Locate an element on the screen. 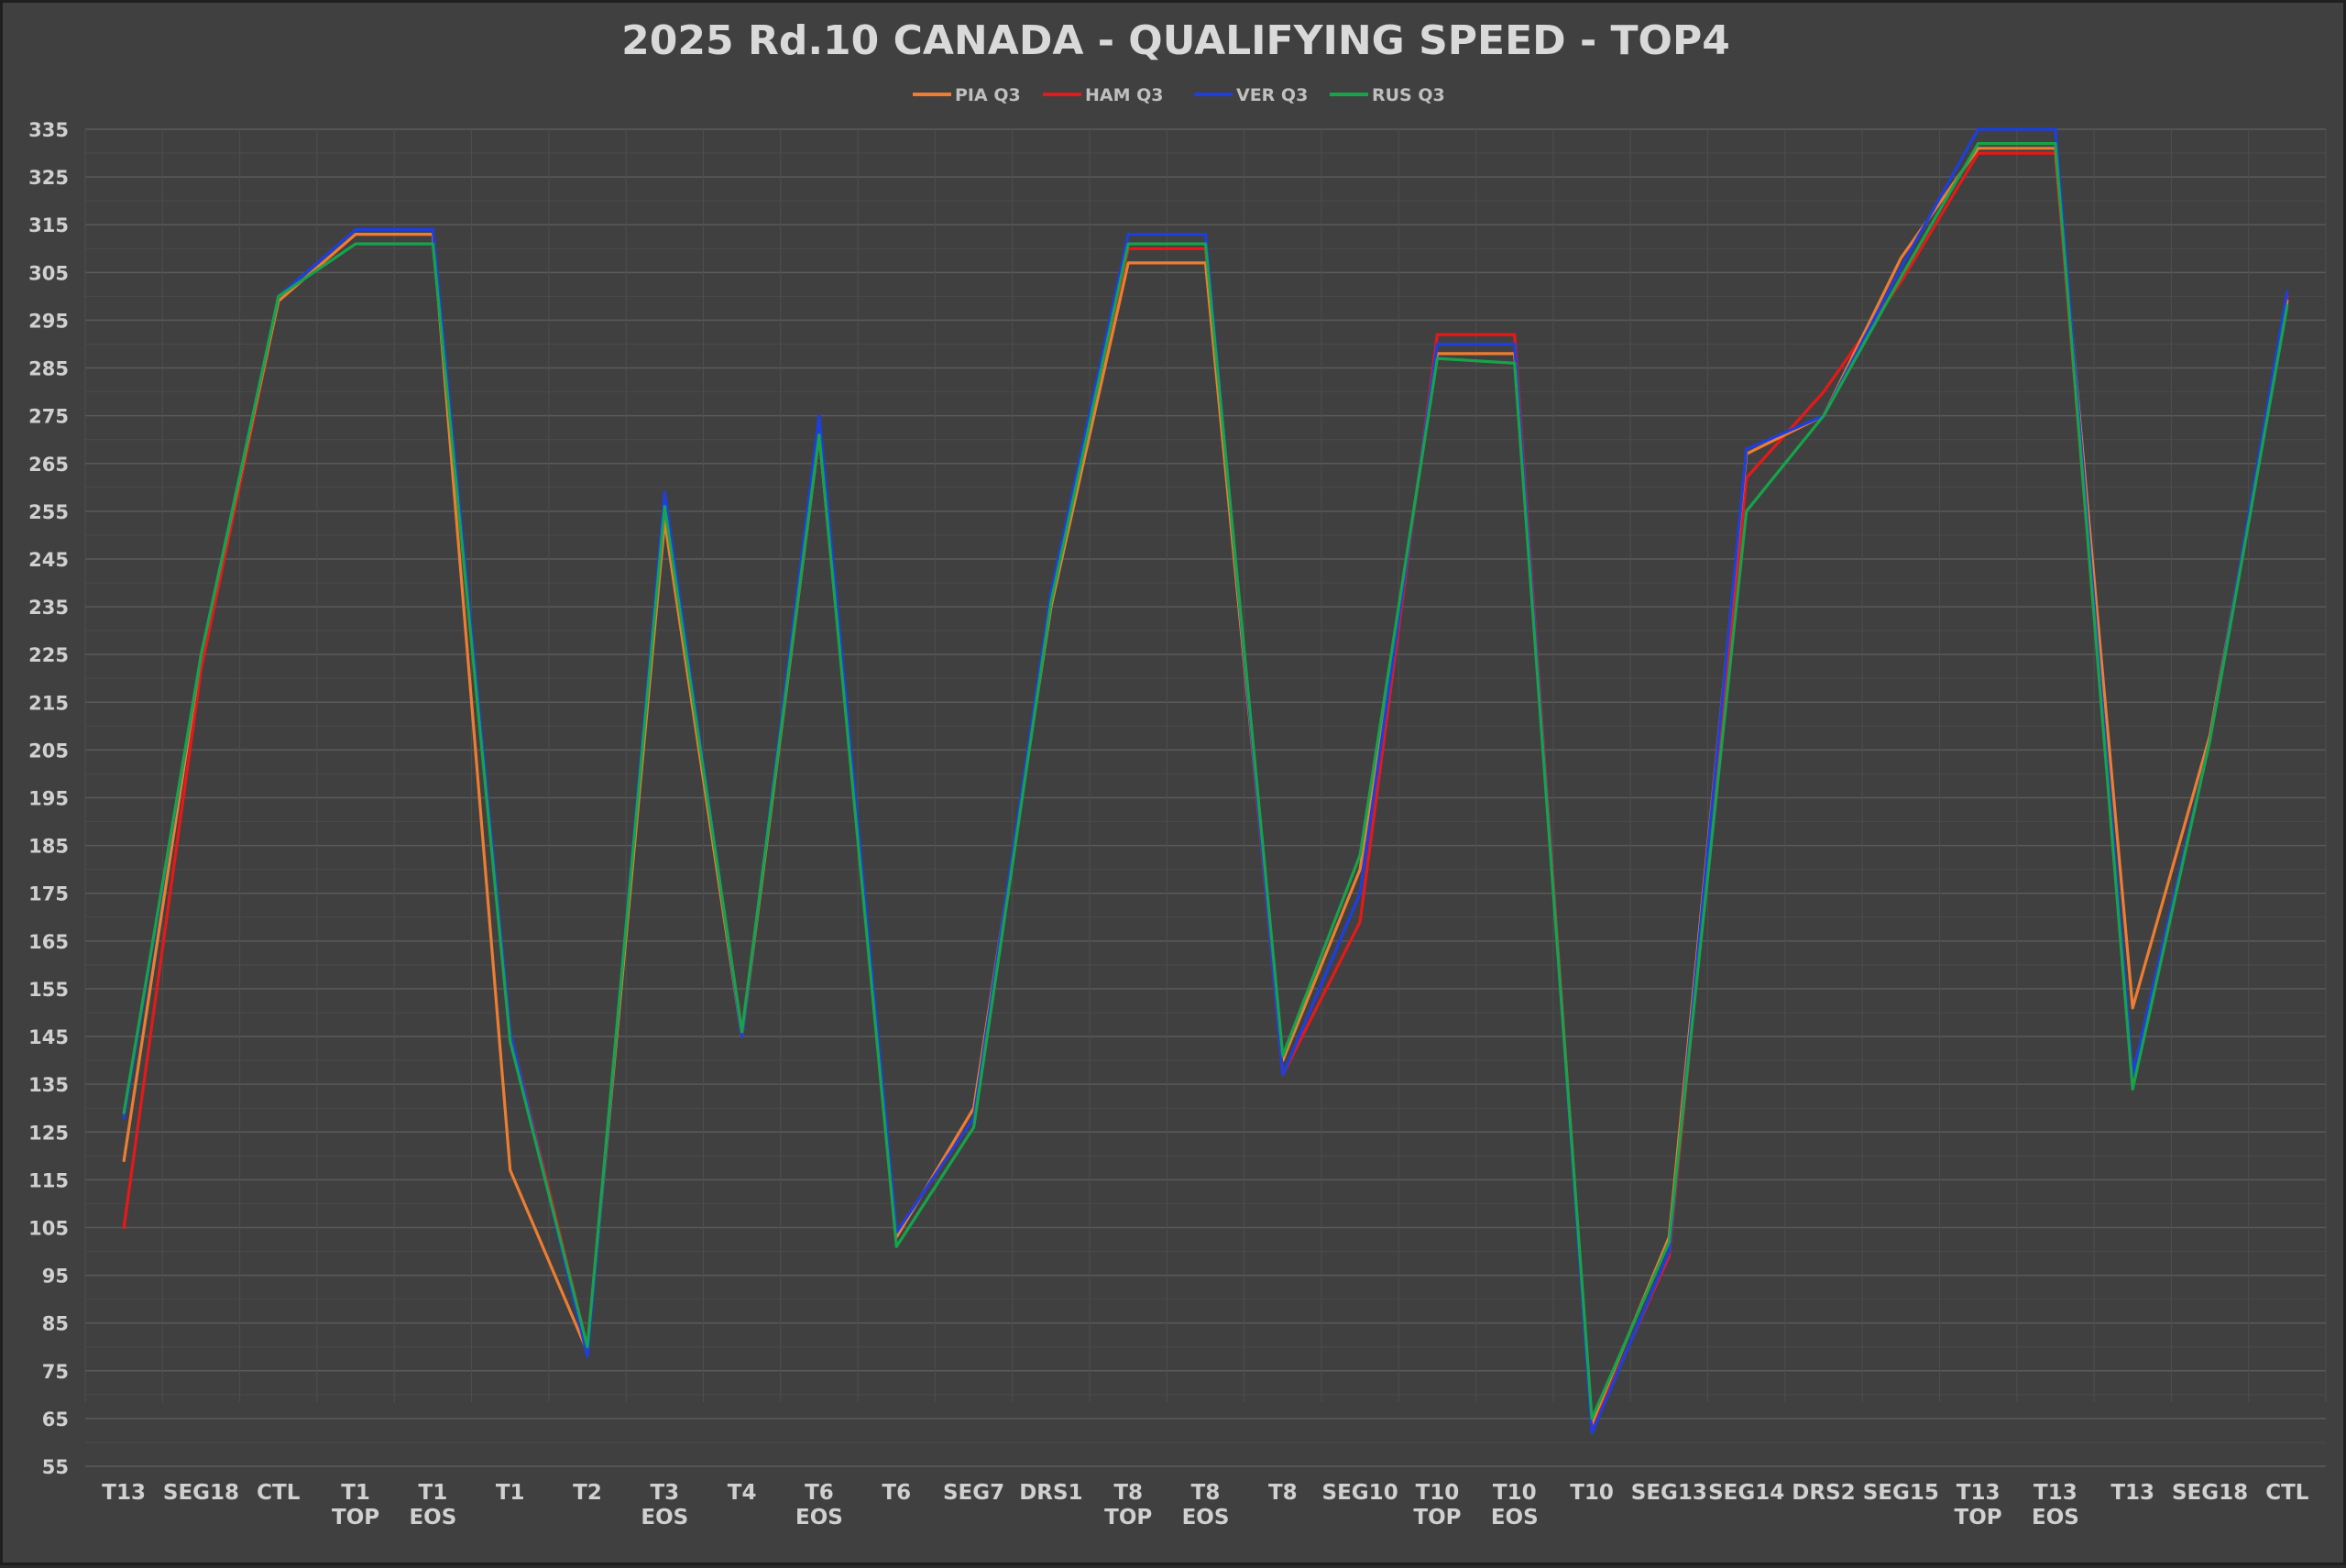  y-tick-label: 135 is located at coordinates (49, 1085).